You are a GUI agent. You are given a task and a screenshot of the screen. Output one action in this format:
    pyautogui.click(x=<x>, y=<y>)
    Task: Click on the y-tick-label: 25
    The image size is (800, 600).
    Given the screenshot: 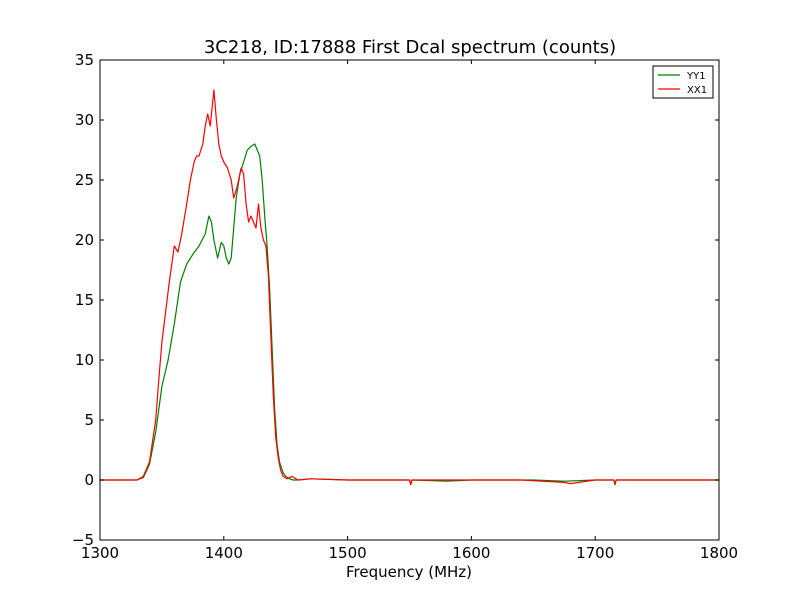 What is the action you would take?
    pyautogui.click(x=84, y=180)
    